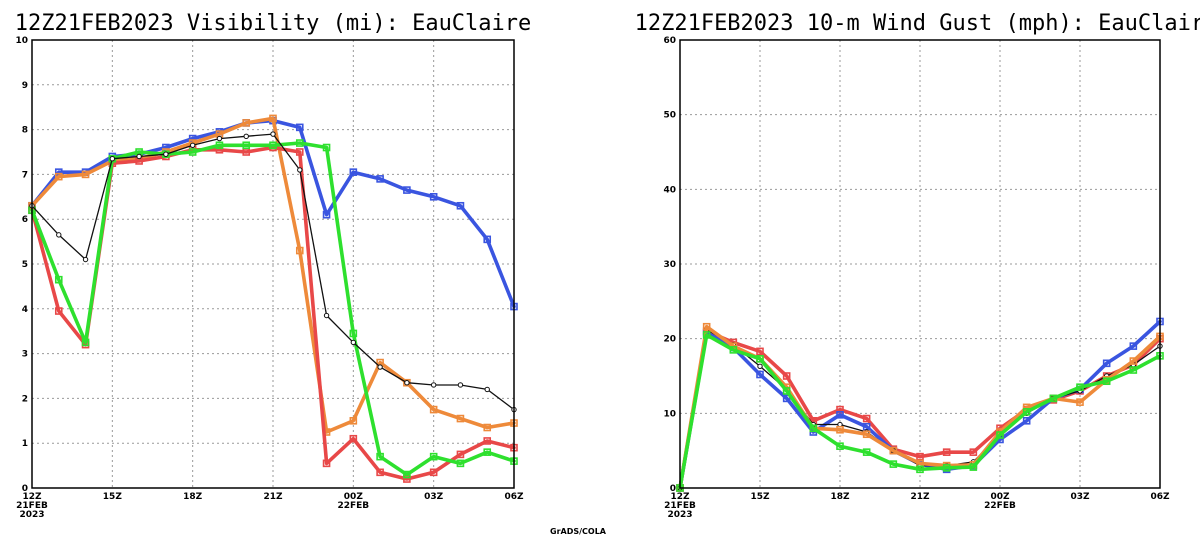  Describe the element at coordinates (1080, 497) in the screenshot. I see `wind-gust-x-tick-label: 03Z` at that location.